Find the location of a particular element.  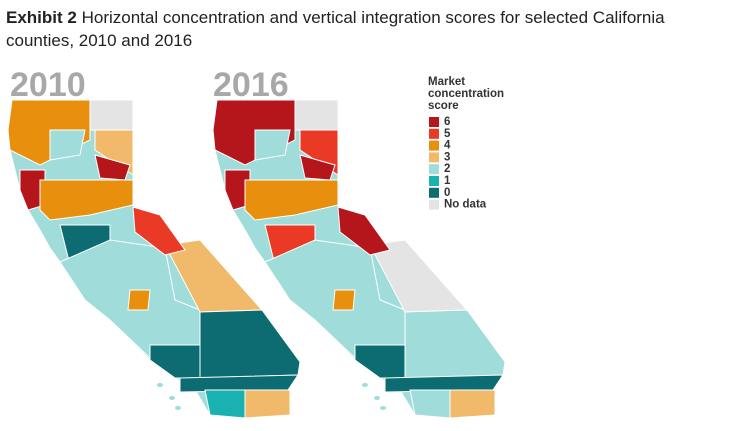

map-year: 2016 is located at coordinates (251, 85).